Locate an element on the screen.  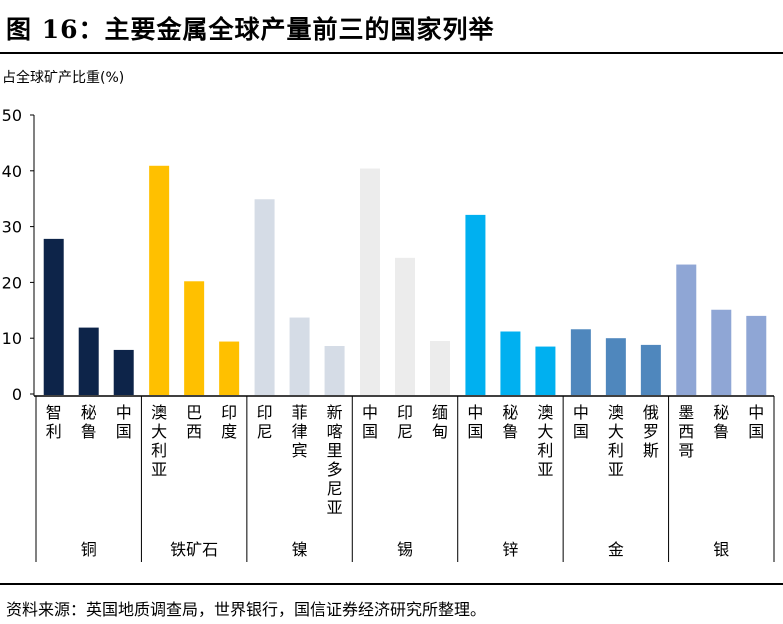
metal-group-label: 金 is located at coordinates (616, 549).